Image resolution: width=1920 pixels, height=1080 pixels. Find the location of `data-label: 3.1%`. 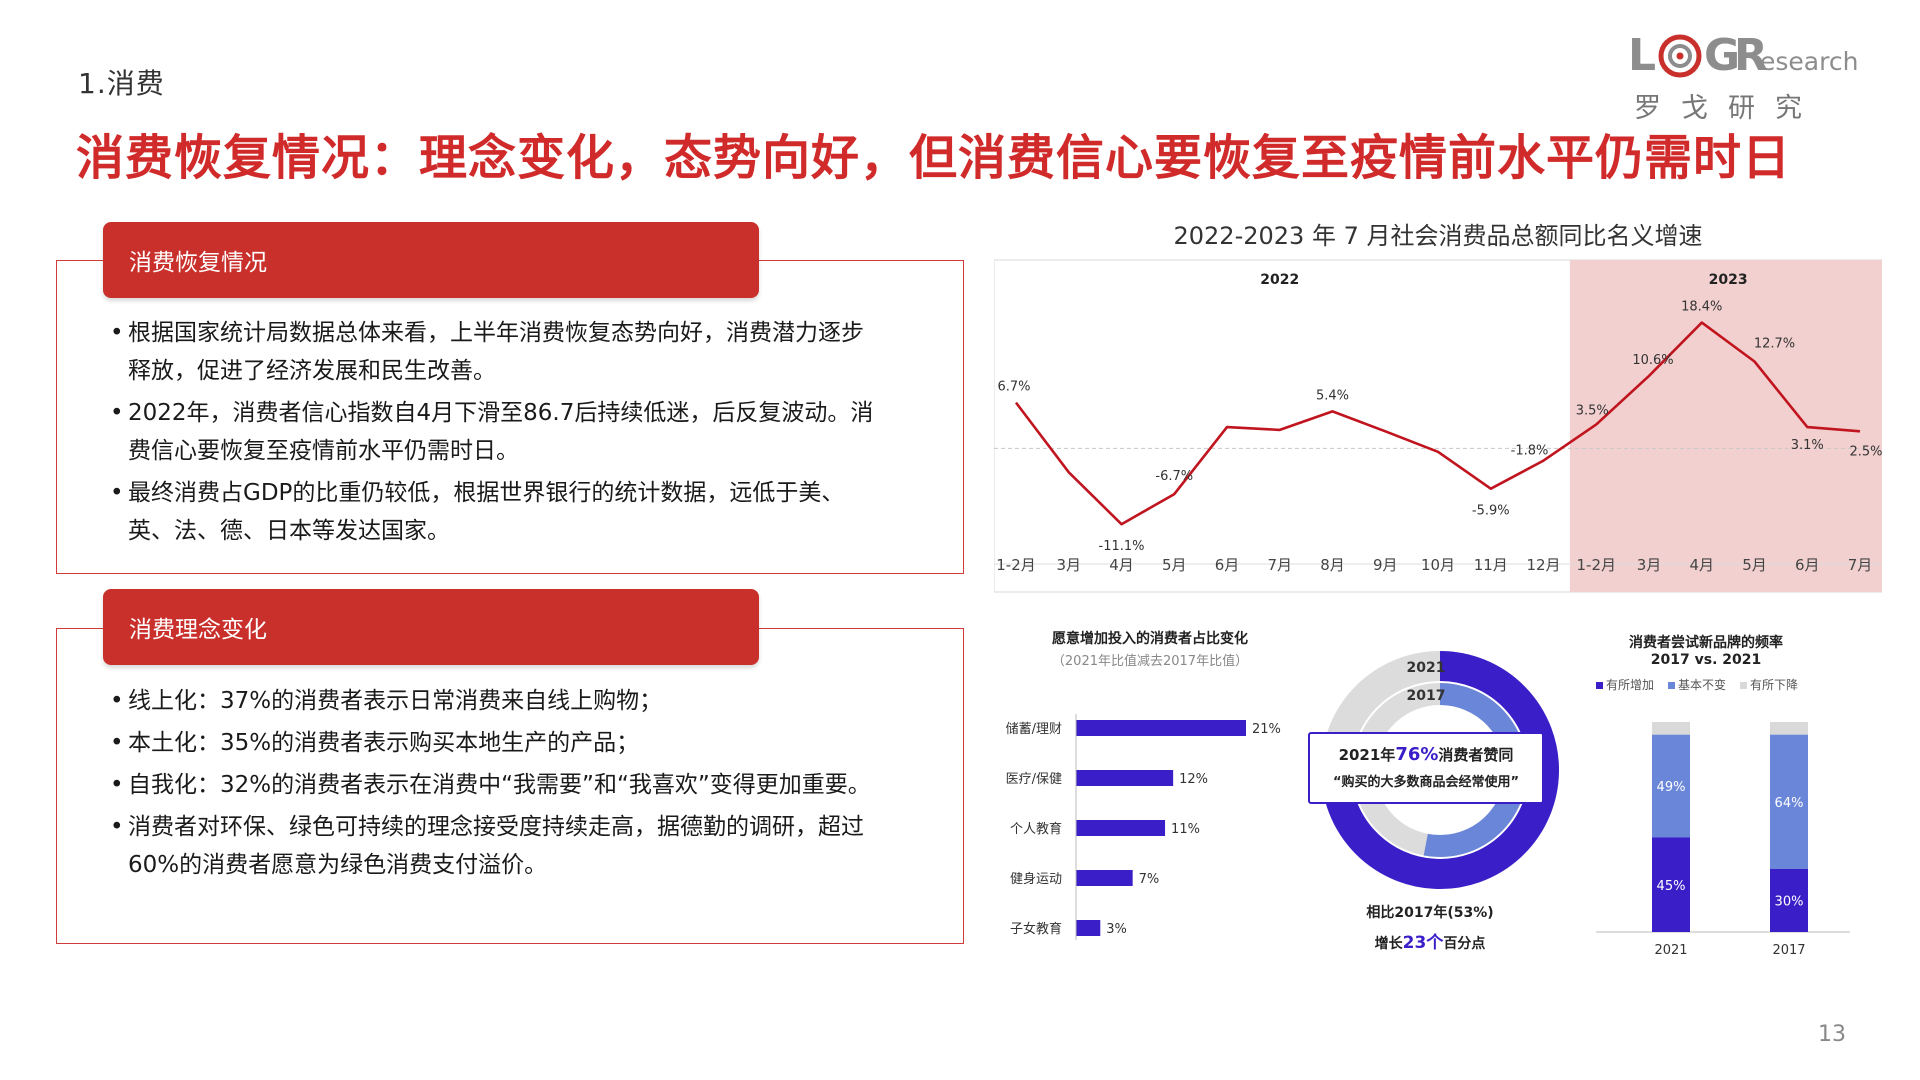

data-label: 3.1% is located at coordinates (1807, 445).